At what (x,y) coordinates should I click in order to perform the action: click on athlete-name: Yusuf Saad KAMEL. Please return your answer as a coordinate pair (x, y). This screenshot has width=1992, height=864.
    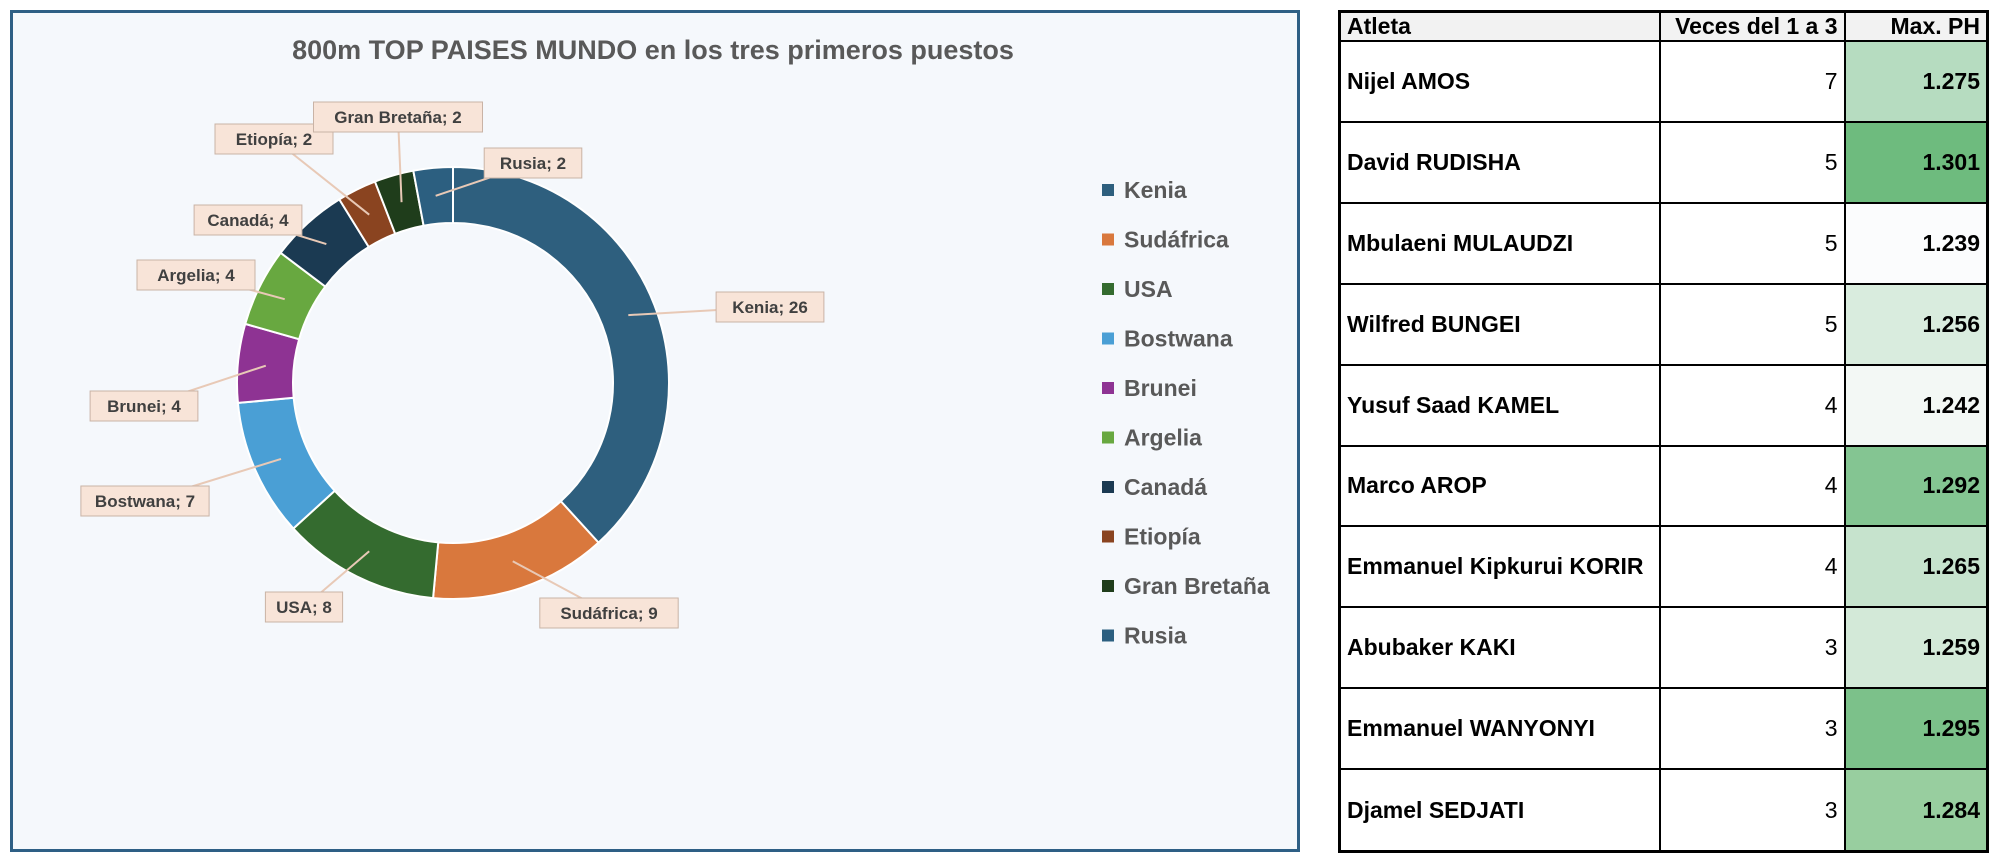
    Looking at the image, I should click on (1499, 405).